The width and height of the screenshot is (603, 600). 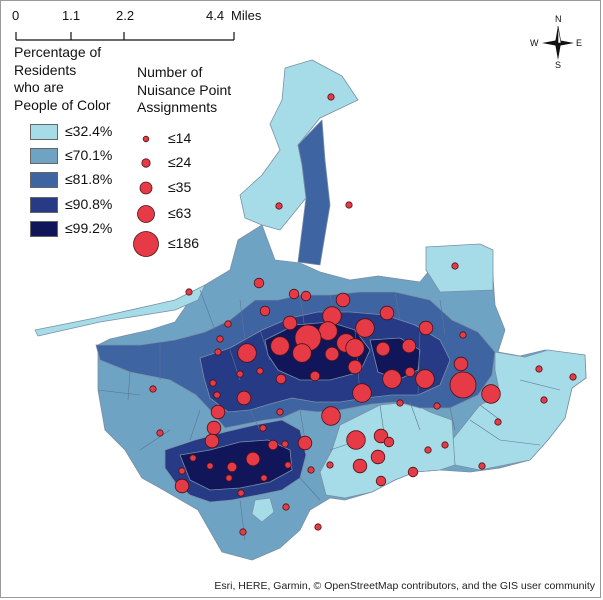 I want to click on scale-tick-0: 0, so click(x=16, y=15).